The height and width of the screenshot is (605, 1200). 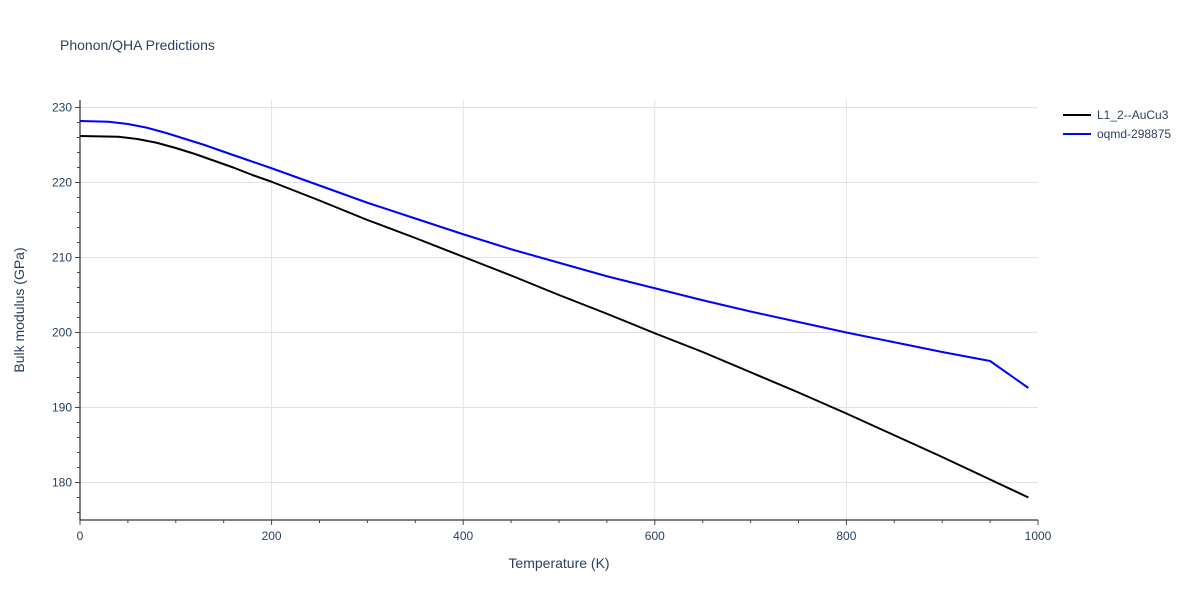 What do you see at coordinates (655, 536) in the screenshot?
I see `x-tick-label: 600` at bounding box center [655, 536].